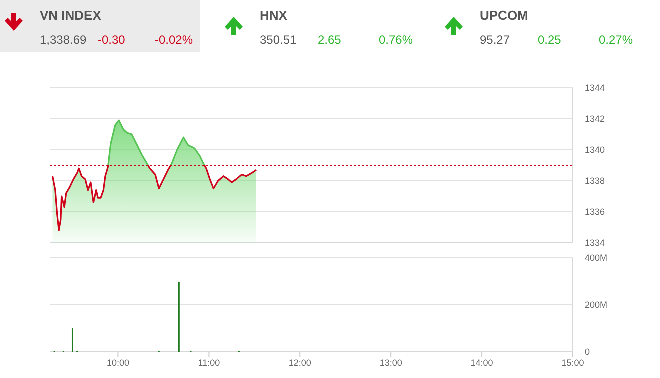 This screenshot has height=378, width=660. Describe the element at coordinates (595, 88) in the screenshot. I see `y-tick-label: 1344` at that location.